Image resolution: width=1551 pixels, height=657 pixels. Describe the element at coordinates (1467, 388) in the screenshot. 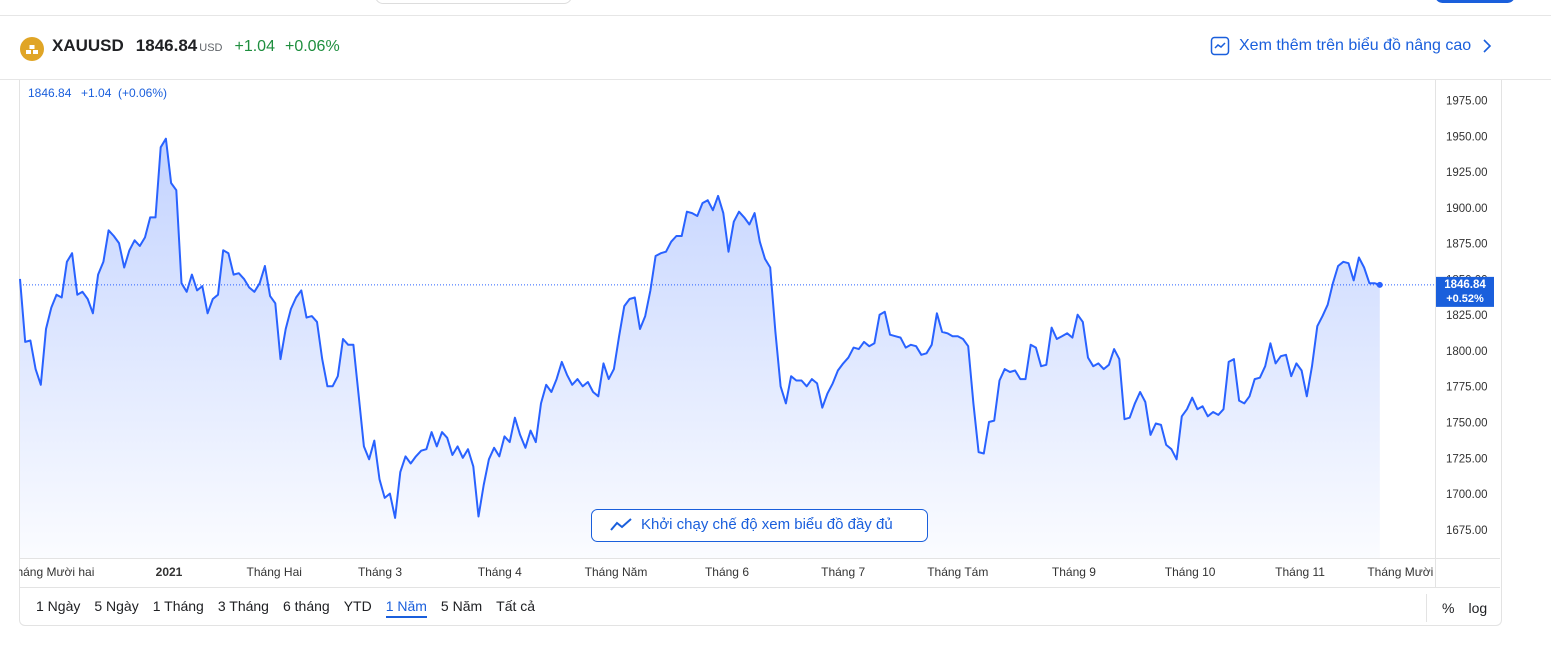

I see `y-tick-label: 1775.00` at that location.